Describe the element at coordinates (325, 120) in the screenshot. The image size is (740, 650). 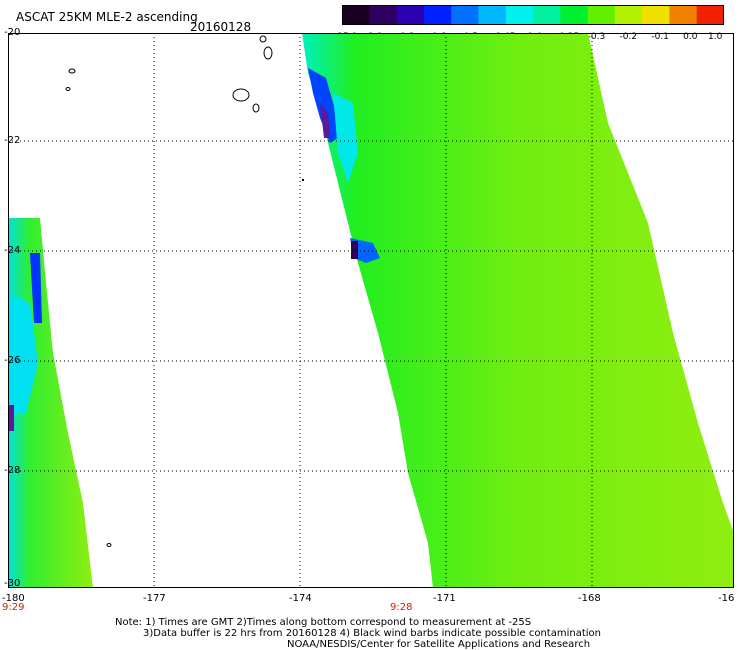
I see `right-swath-edge-dark` at that location.